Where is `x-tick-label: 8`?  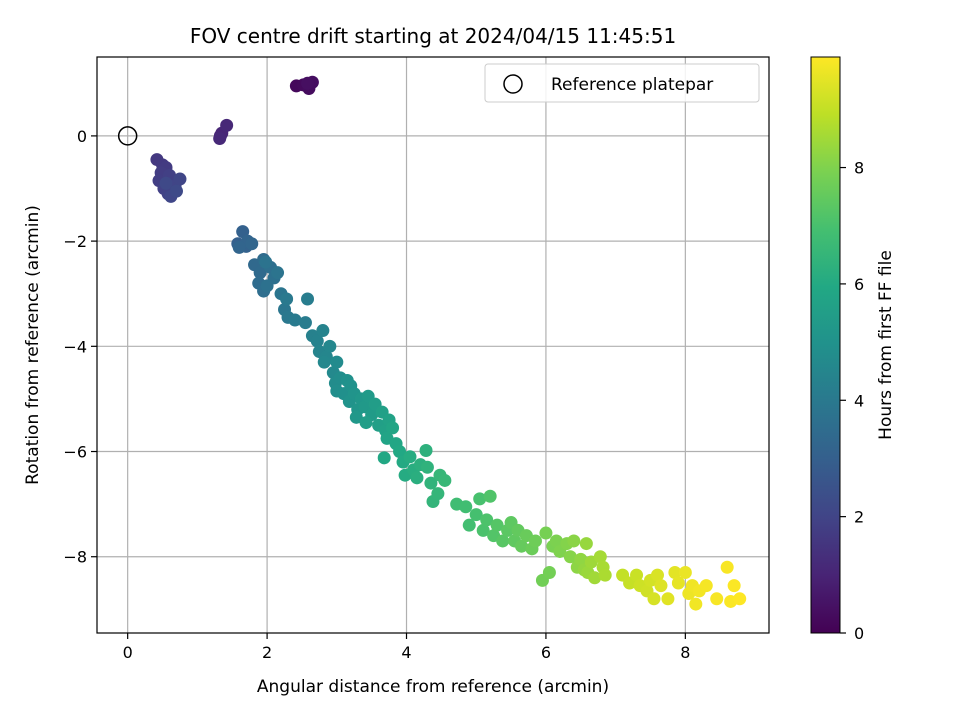 x-tick-label: 8 is located at coordinates (685, 652).